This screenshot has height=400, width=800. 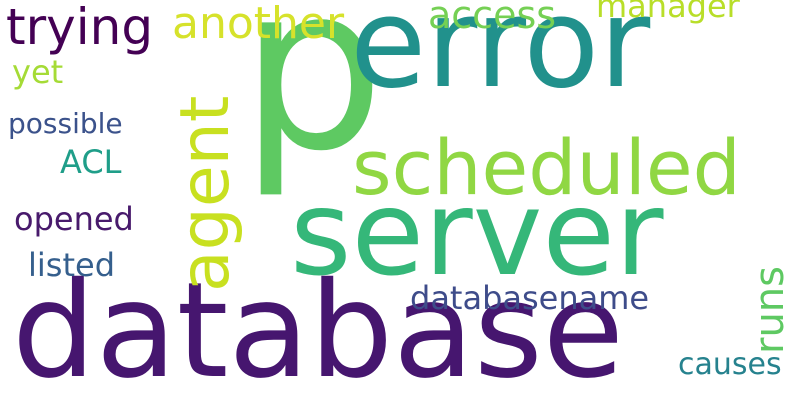 What do you see at coordinates (91, 162) in the screenshot?
I see `word-acl: ACL` at bounding box center [91, 162].